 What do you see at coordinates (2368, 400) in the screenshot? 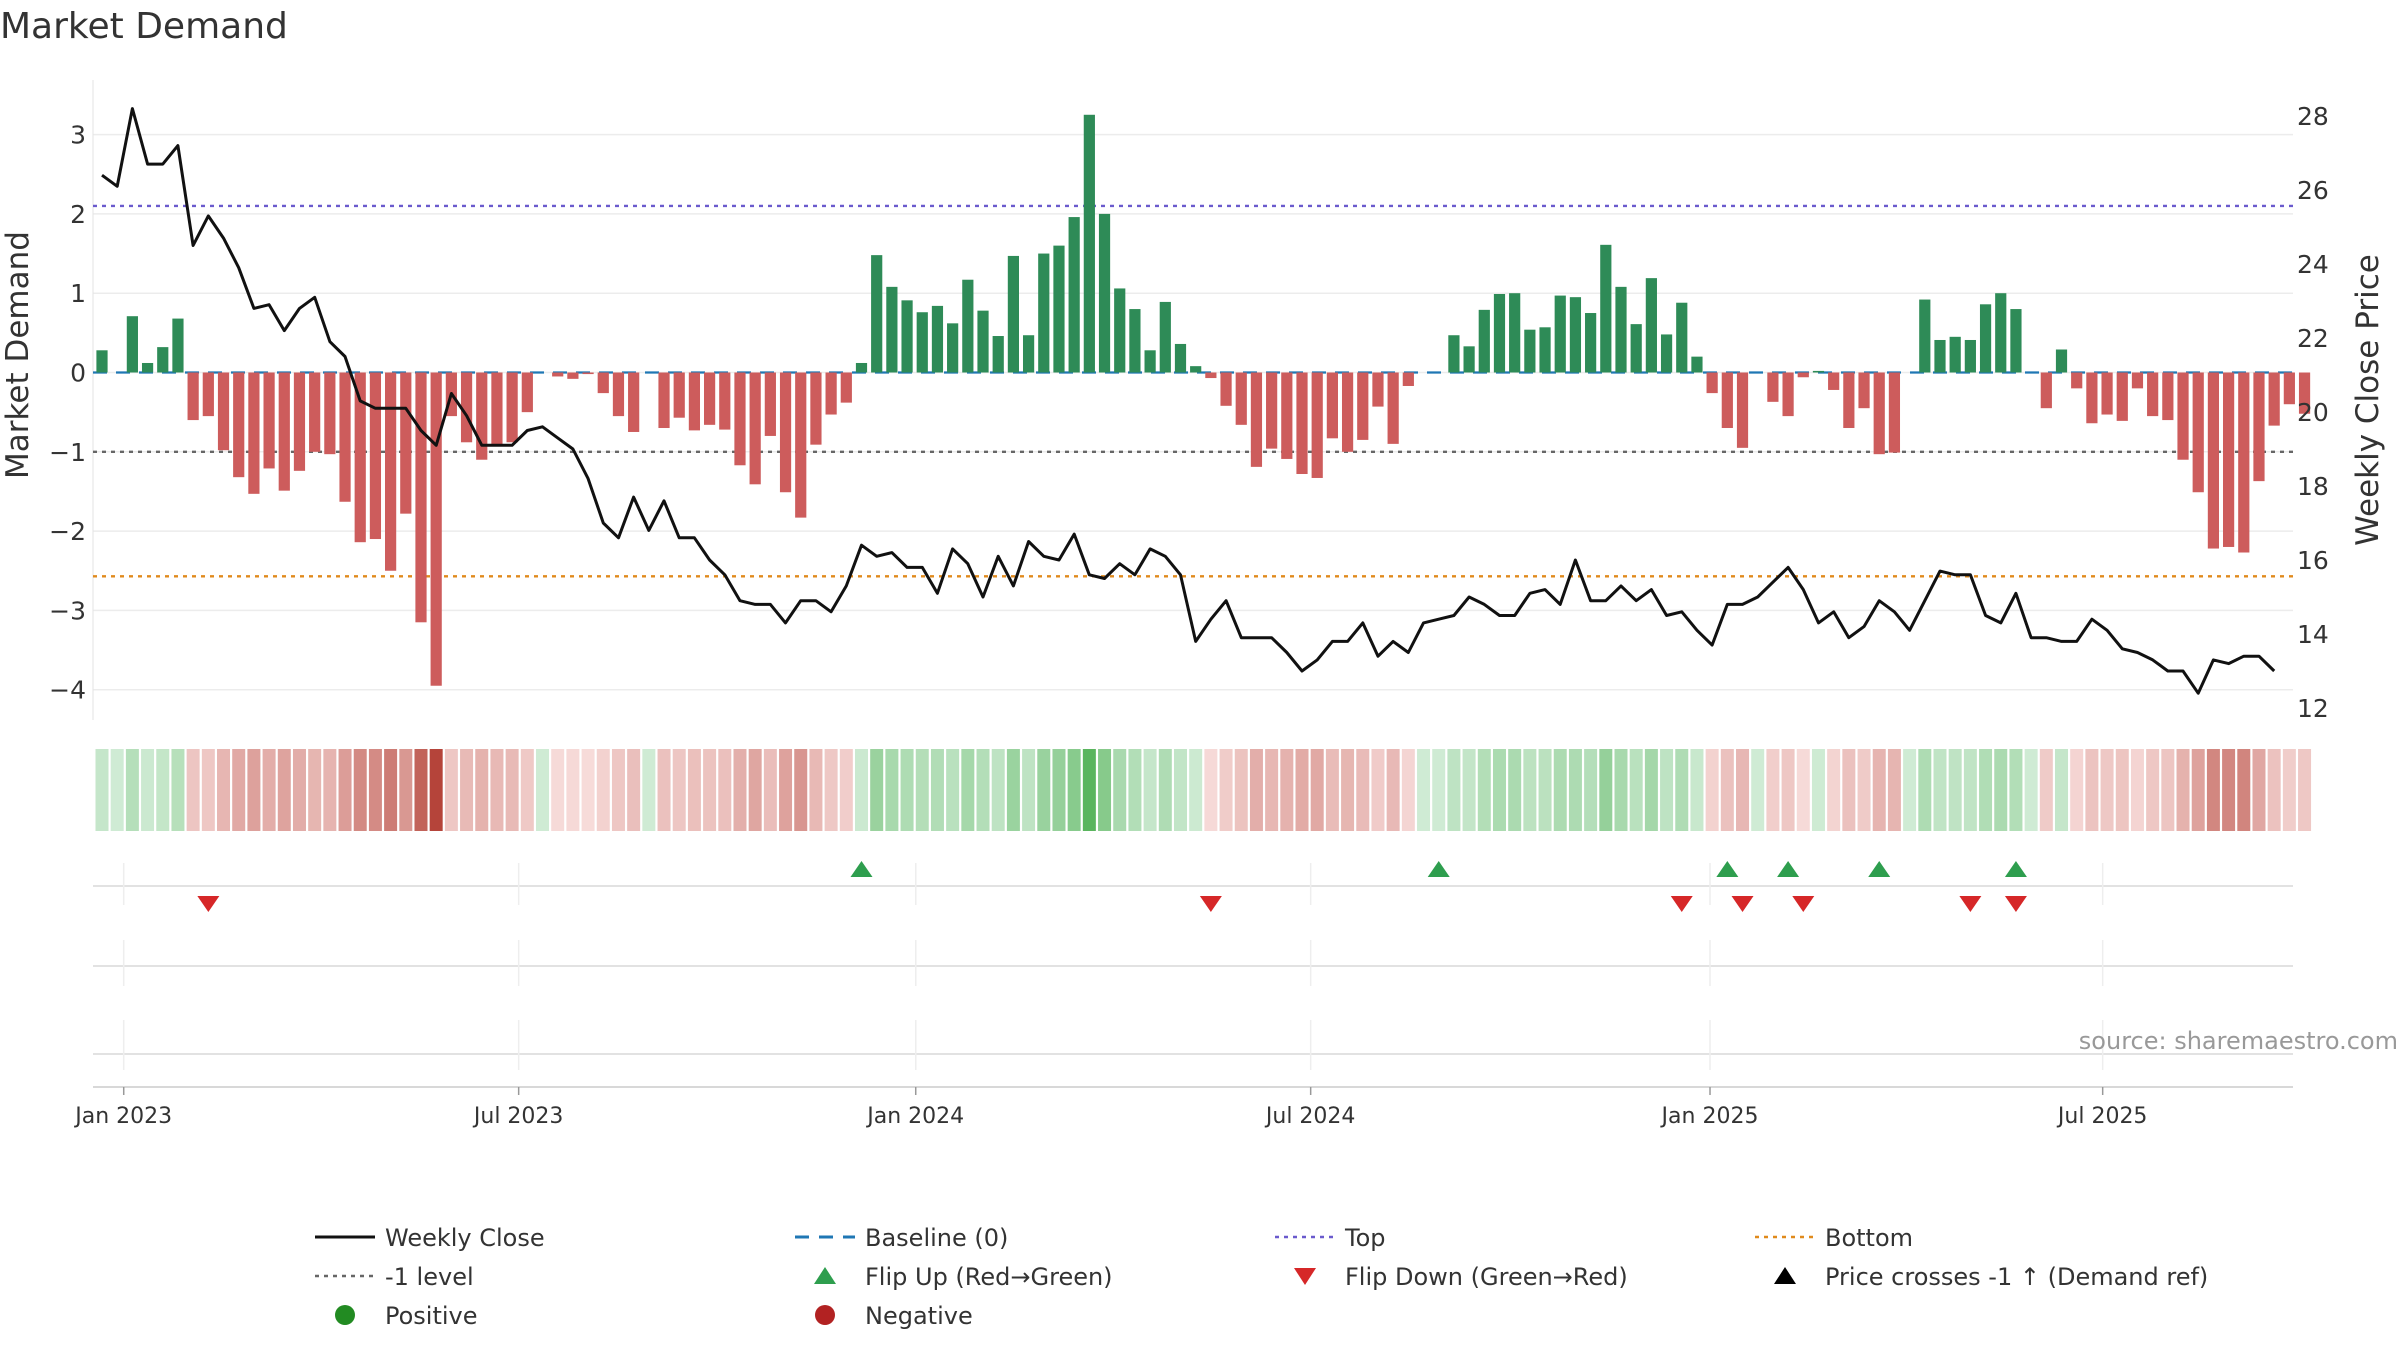
I see `right-axis-label: Weekly Close Price` at bounding box center [2368, 400].